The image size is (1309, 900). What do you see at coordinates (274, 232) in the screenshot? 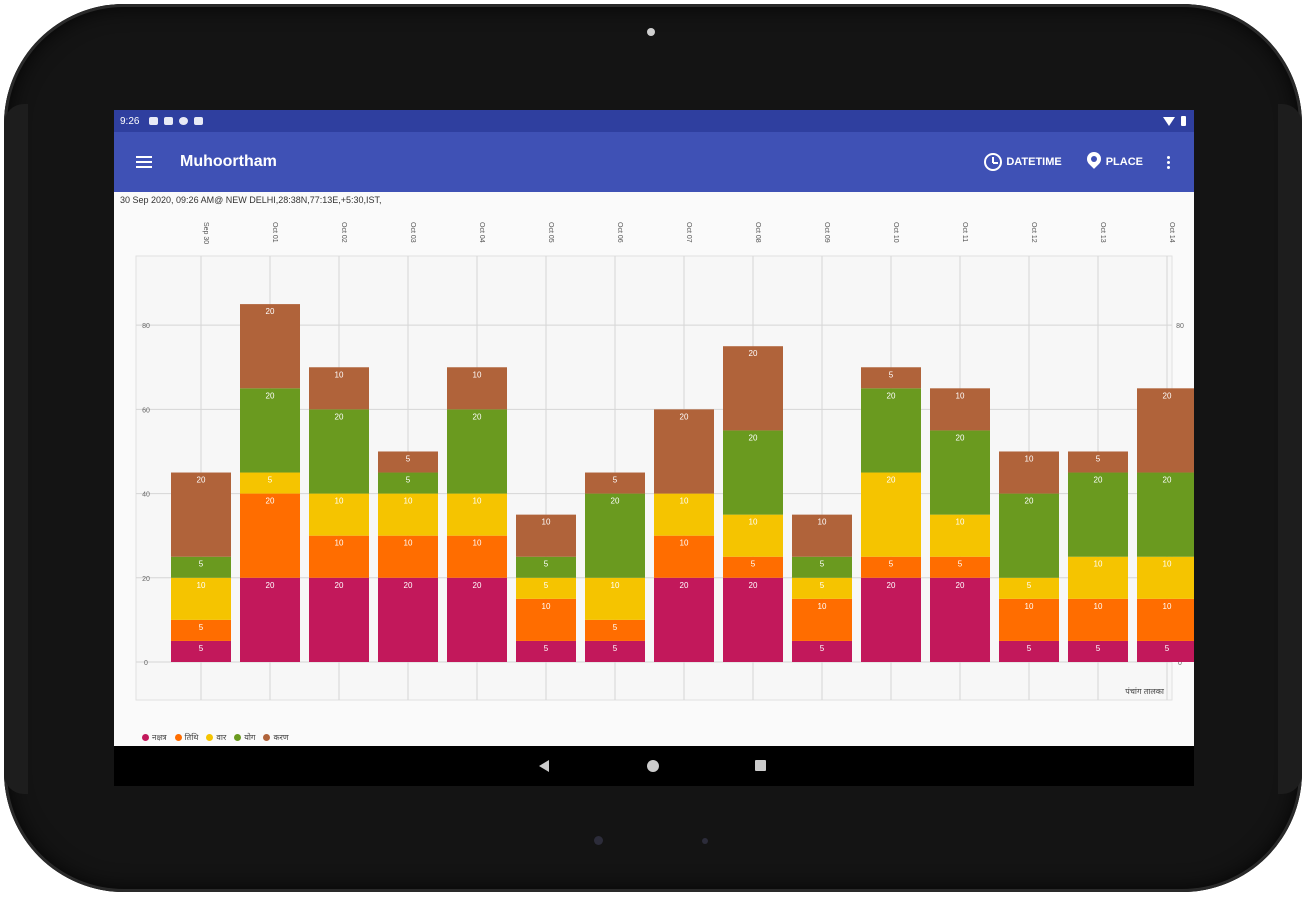
I see `x-tick-label: Oct 01` at bounding box center [274, 232].